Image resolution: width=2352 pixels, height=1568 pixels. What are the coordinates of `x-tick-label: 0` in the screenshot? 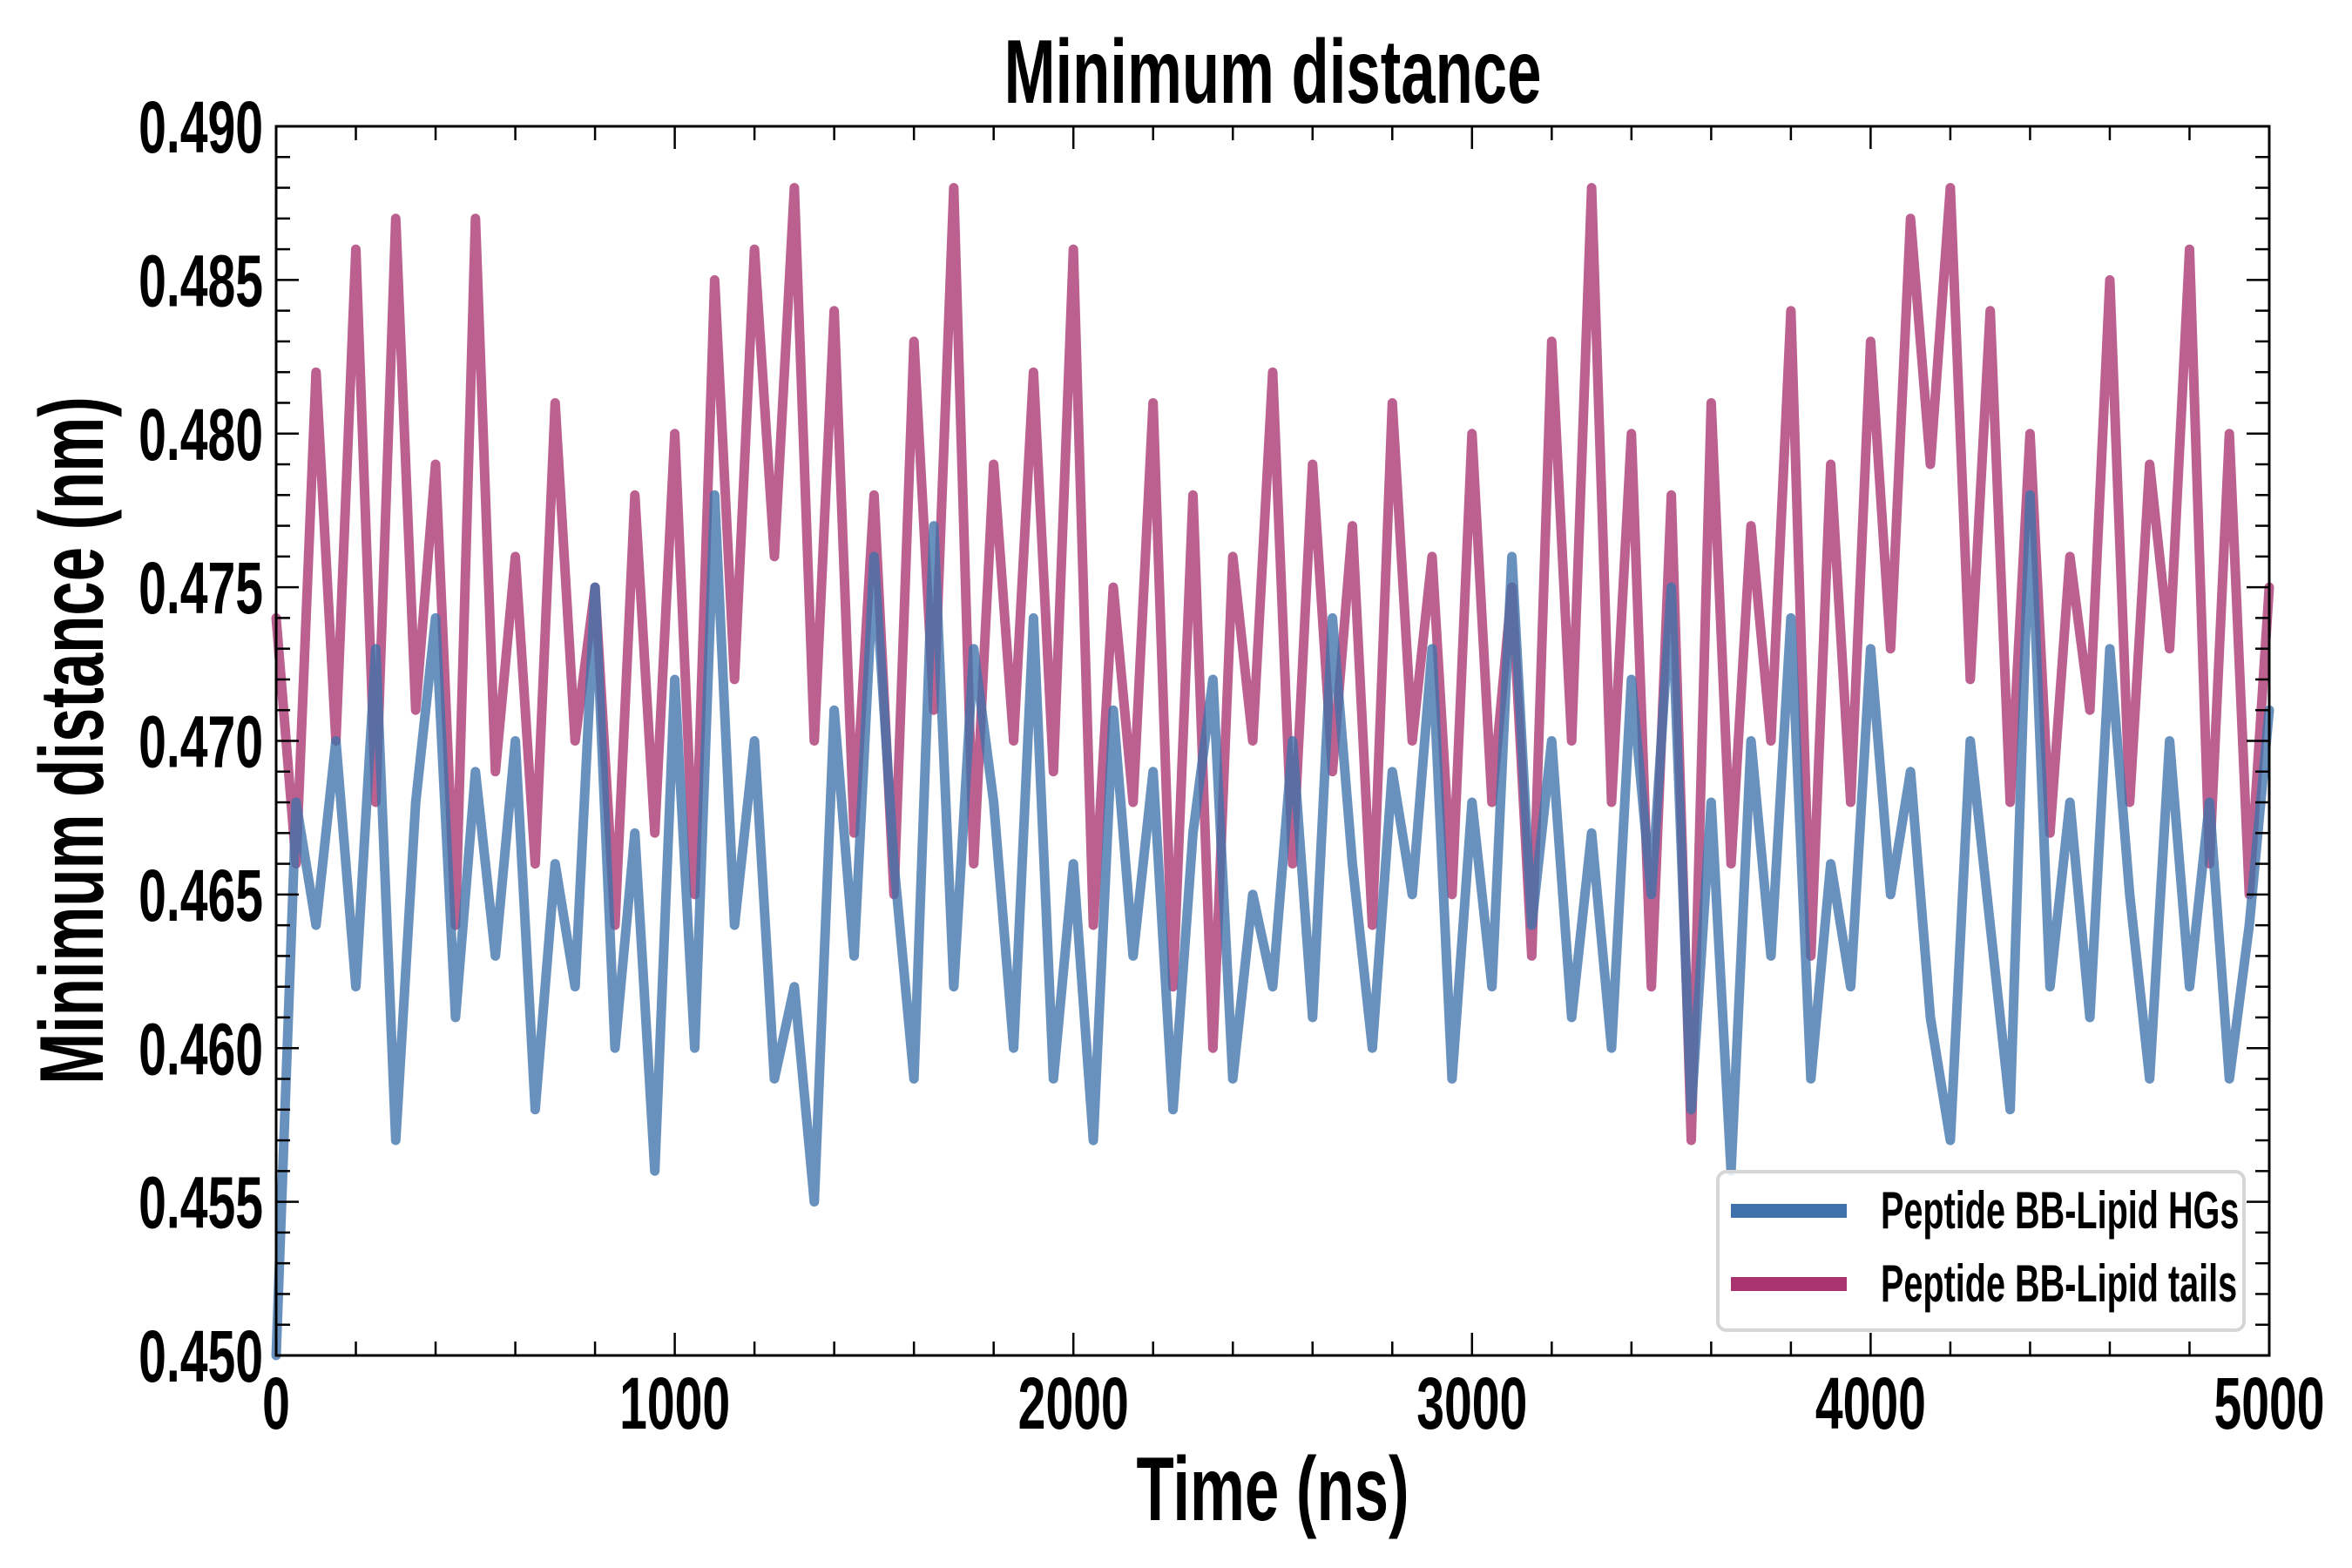 It's located at (276, 1404).